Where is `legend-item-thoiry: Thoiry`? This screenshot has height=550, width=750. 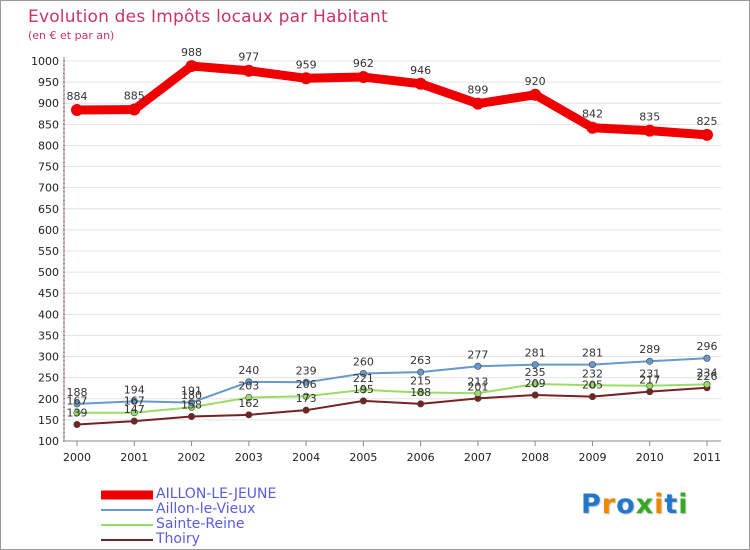
legend-item-thoiry: Thoiry is located at coordinates (211, 539).